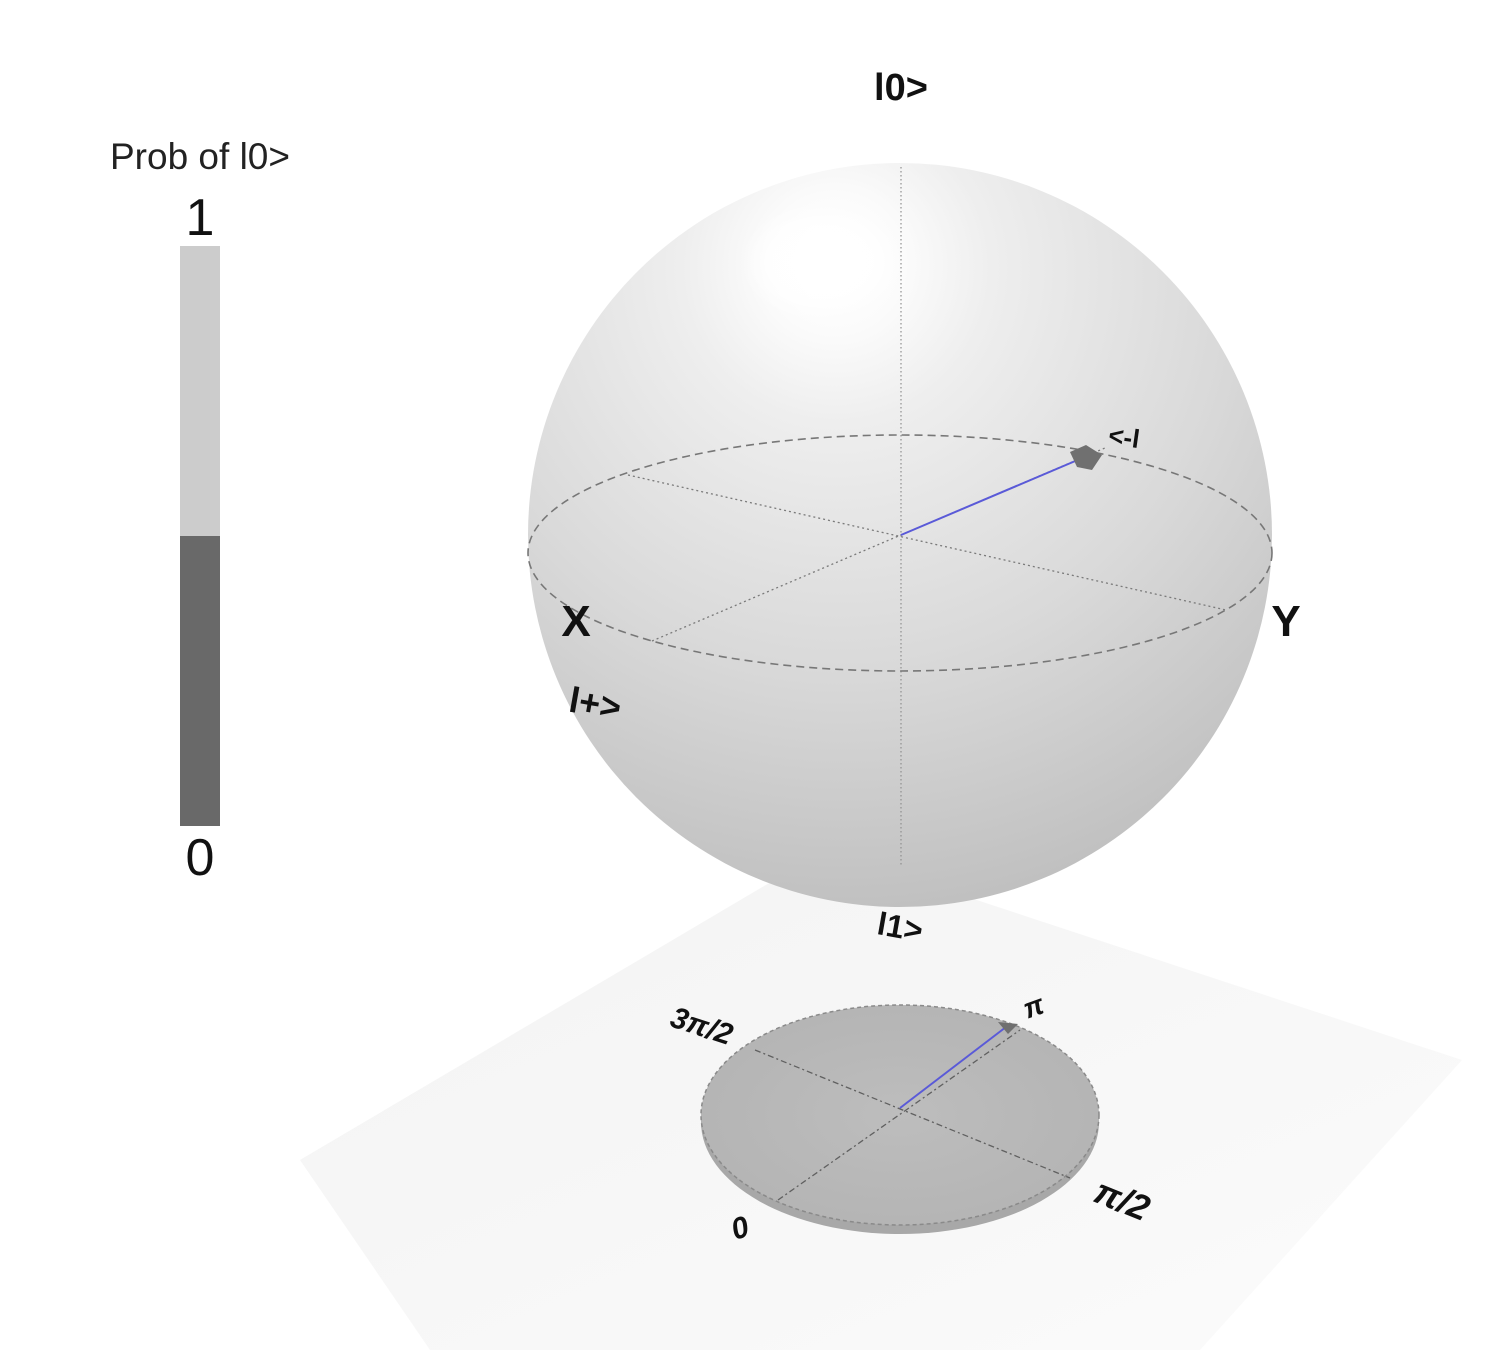 Image resolution: width=1500 pixels, height=1350 pixels. Describe the element at coordinates (200, 858) in the screenshot. I see `probability-tick-zero: 0` at that location.